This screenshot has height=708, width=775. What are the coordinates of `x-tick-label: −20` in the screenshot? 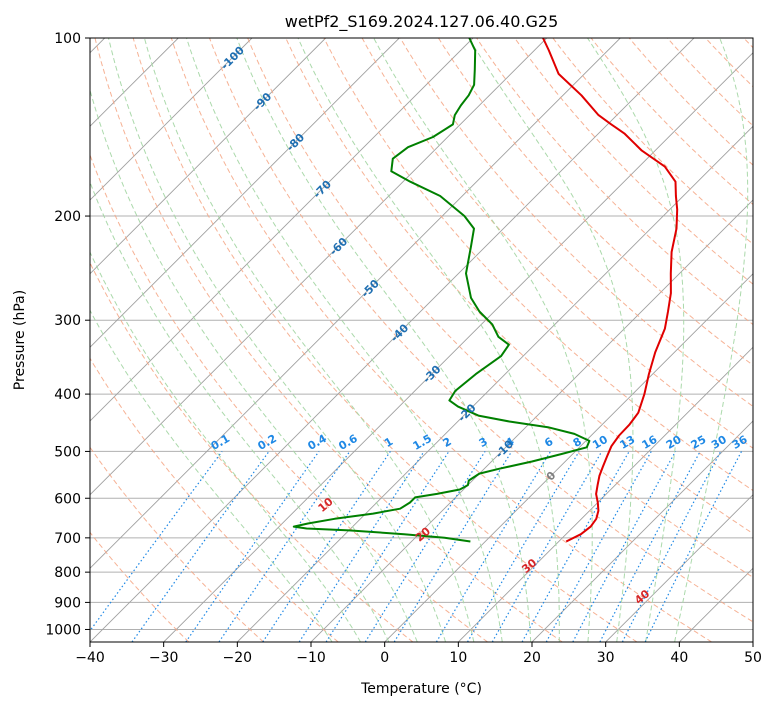 It's located at (238, 658).